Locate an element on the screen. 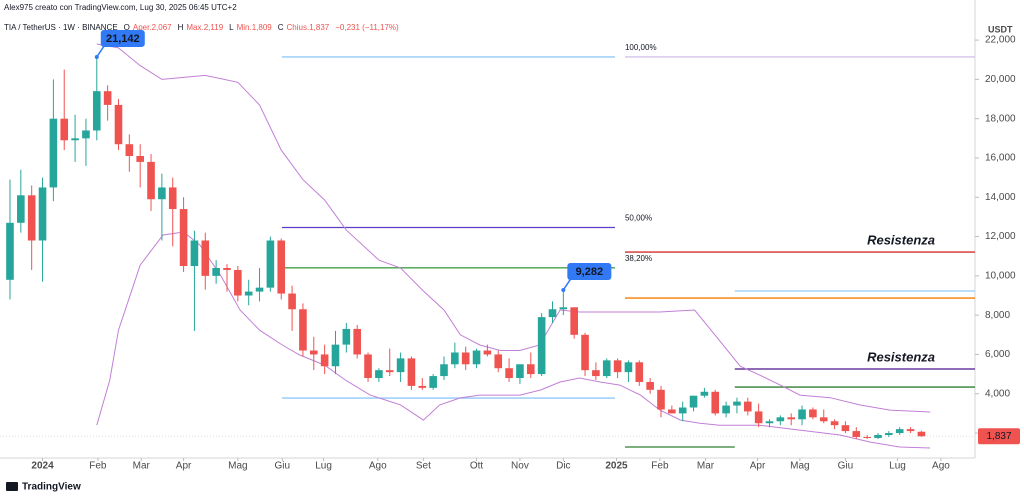 The width and height of the screenshot is (1024, 497). y-tick-label: 16,000 is located at coordinates (1000, 158).